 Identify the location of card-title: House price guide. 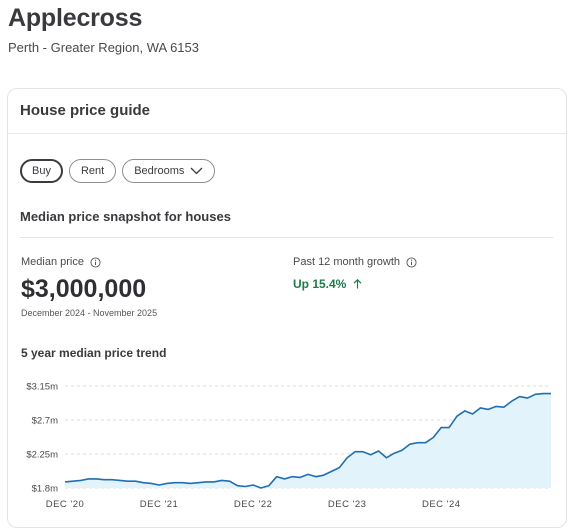
(287, 111).